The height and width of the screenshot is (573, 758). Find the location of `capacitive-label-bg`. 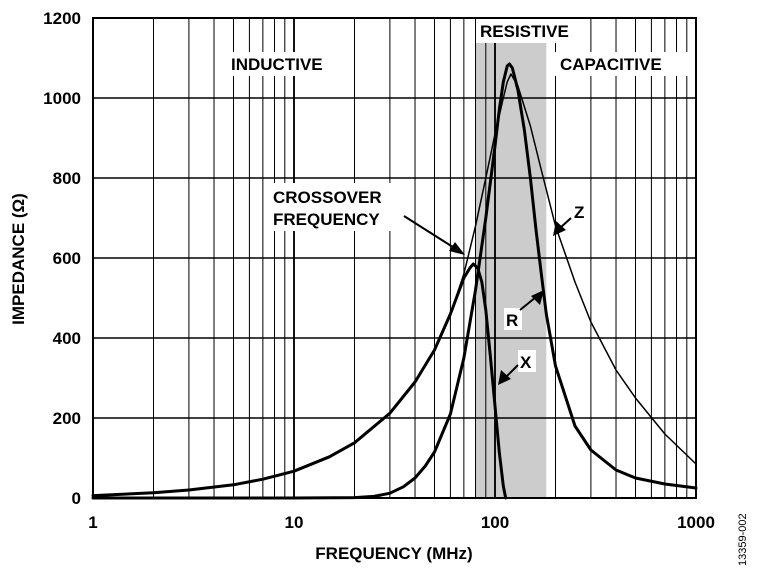

capacitive-label-bg is located at coordinates (621, 64).